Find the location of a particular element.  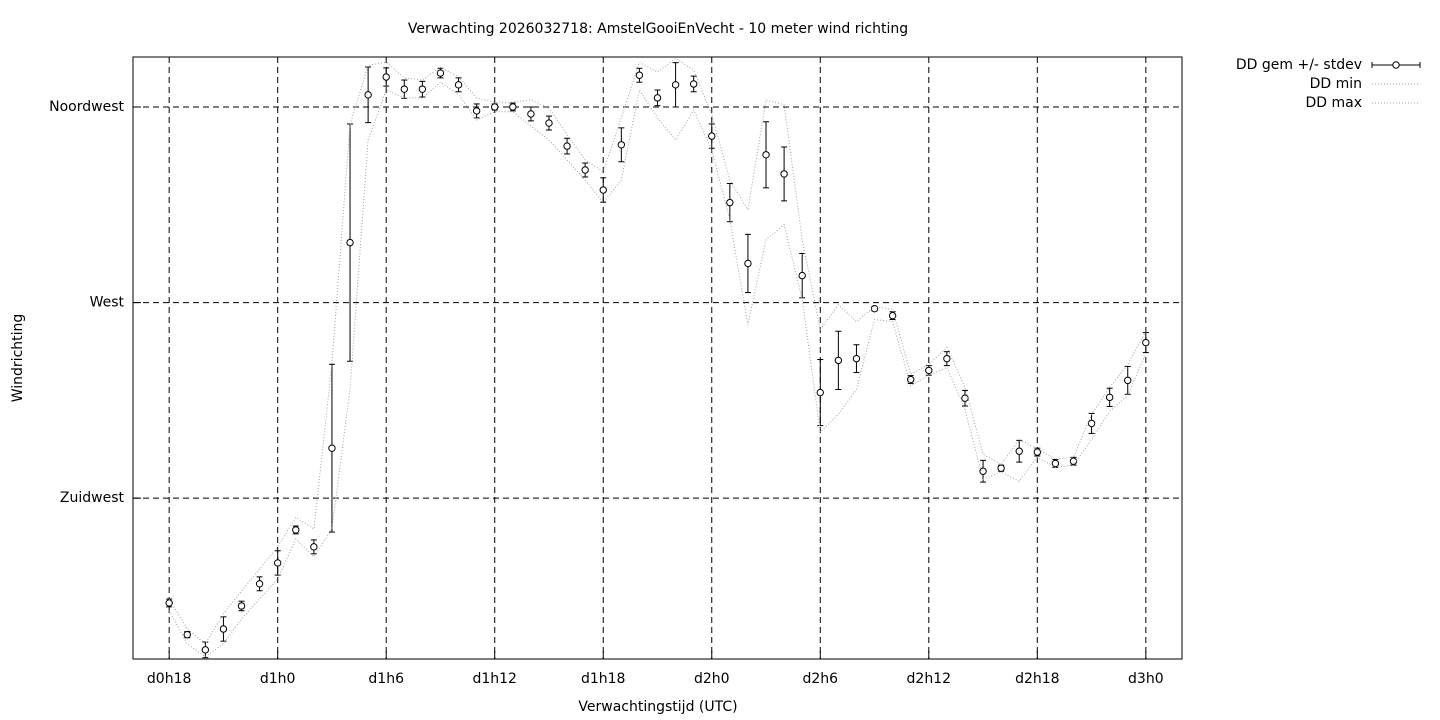

x-axis-label: Verwachtingstijd (UTC) is located at coordinates (657, 707).